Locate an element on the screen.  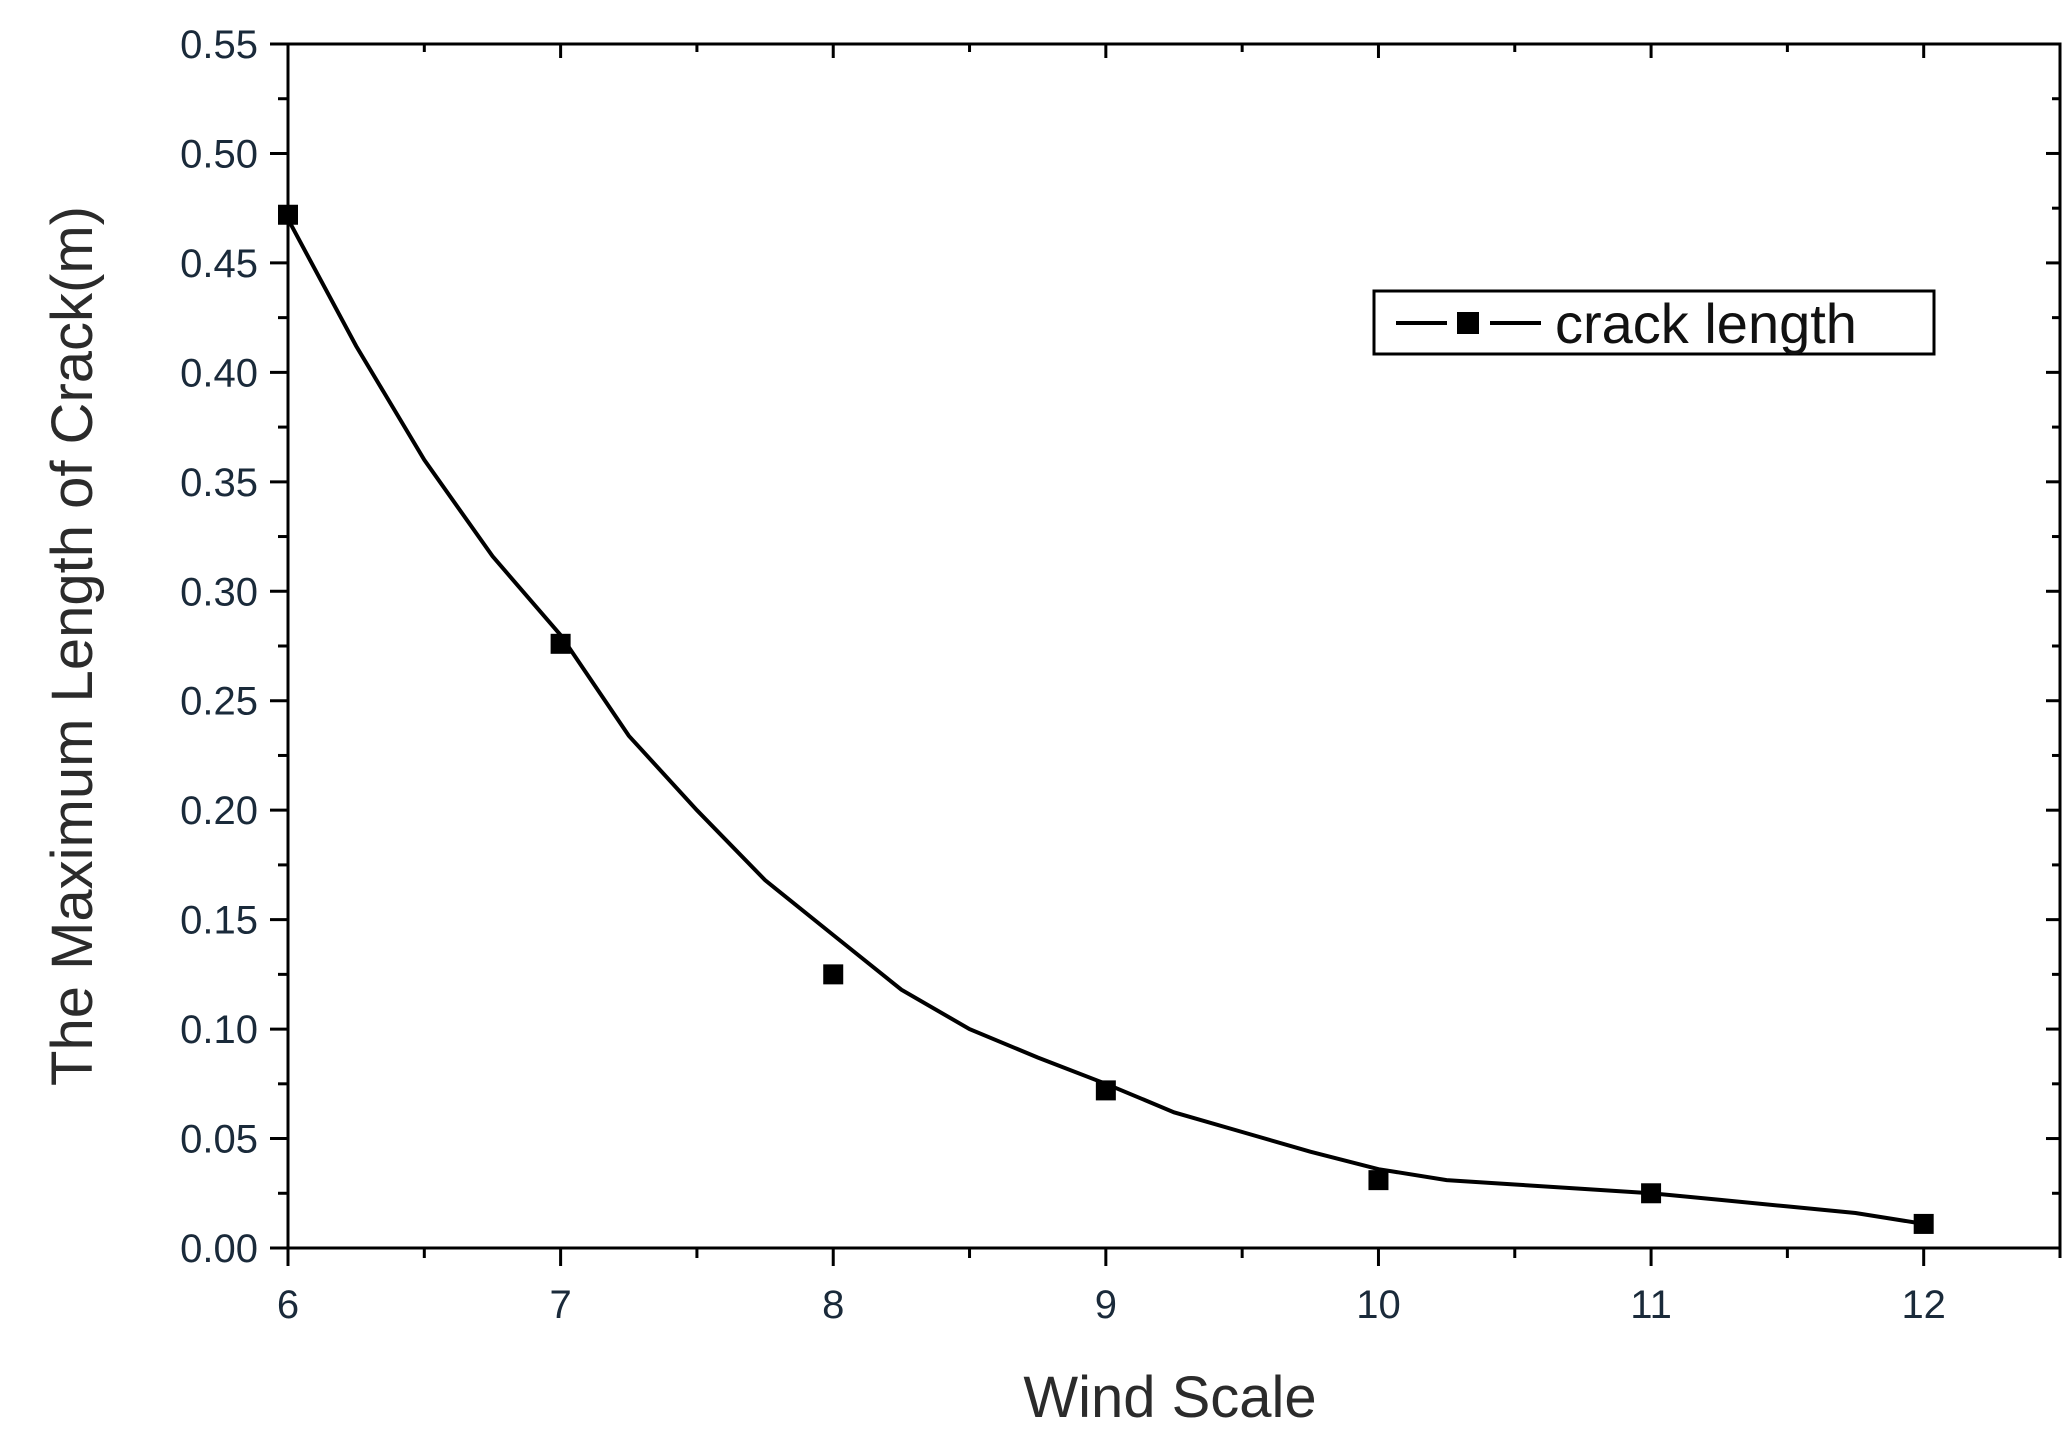
x-tick-label: 12 is located at coordinates (1923, 1305).